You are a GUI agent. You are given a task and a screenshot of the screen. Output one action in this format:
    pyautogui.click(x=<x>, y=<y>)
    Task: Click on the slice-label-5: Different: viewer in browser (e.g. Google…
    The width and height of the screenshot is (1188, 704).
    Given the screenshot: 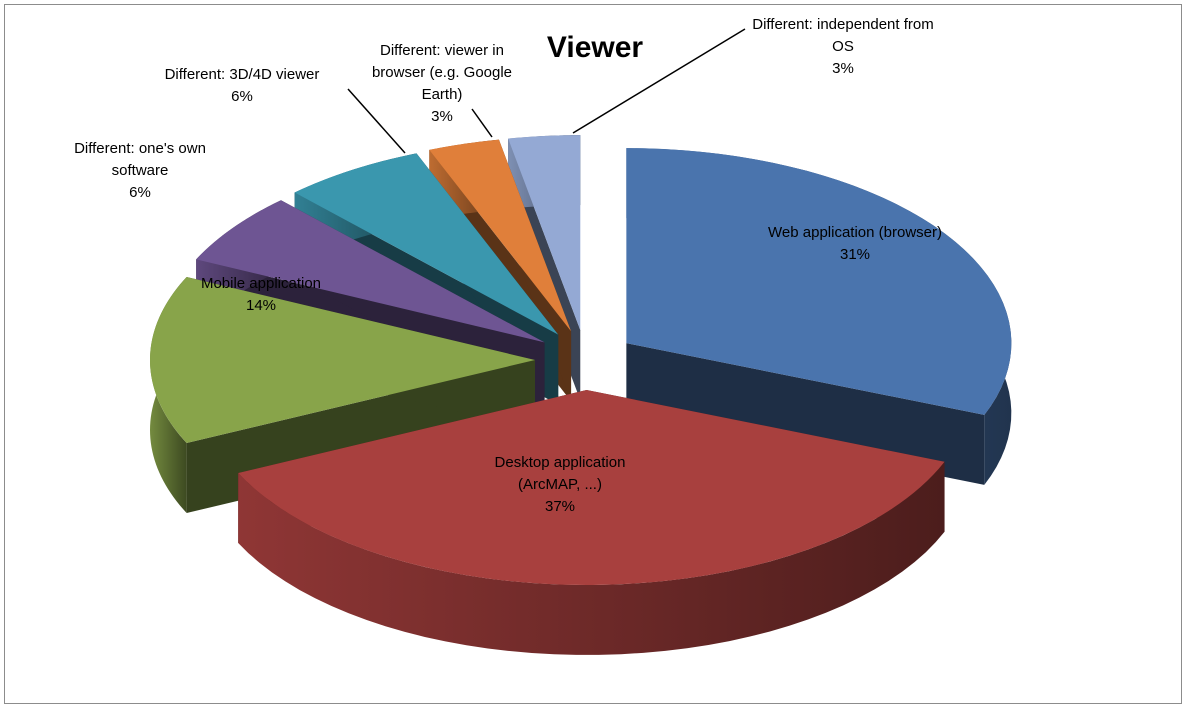 What is the action you would take?
    pyautogui.click(x=442, y=83)
    